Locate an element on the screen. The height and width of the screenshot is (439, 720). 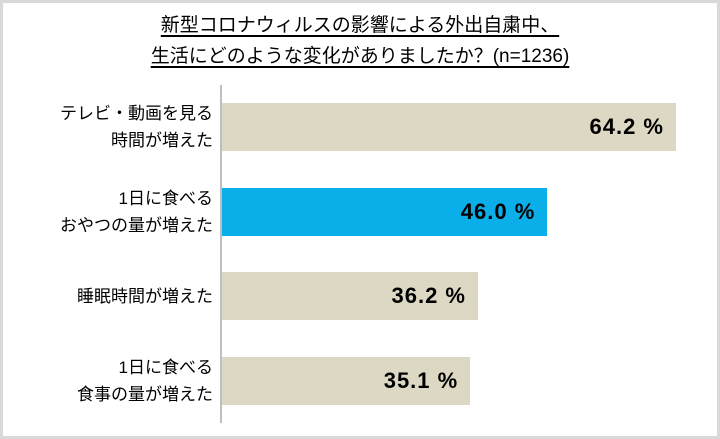
category-label: テレビ・動画を見る 時間が増えた is located at coordinates (136, 127).